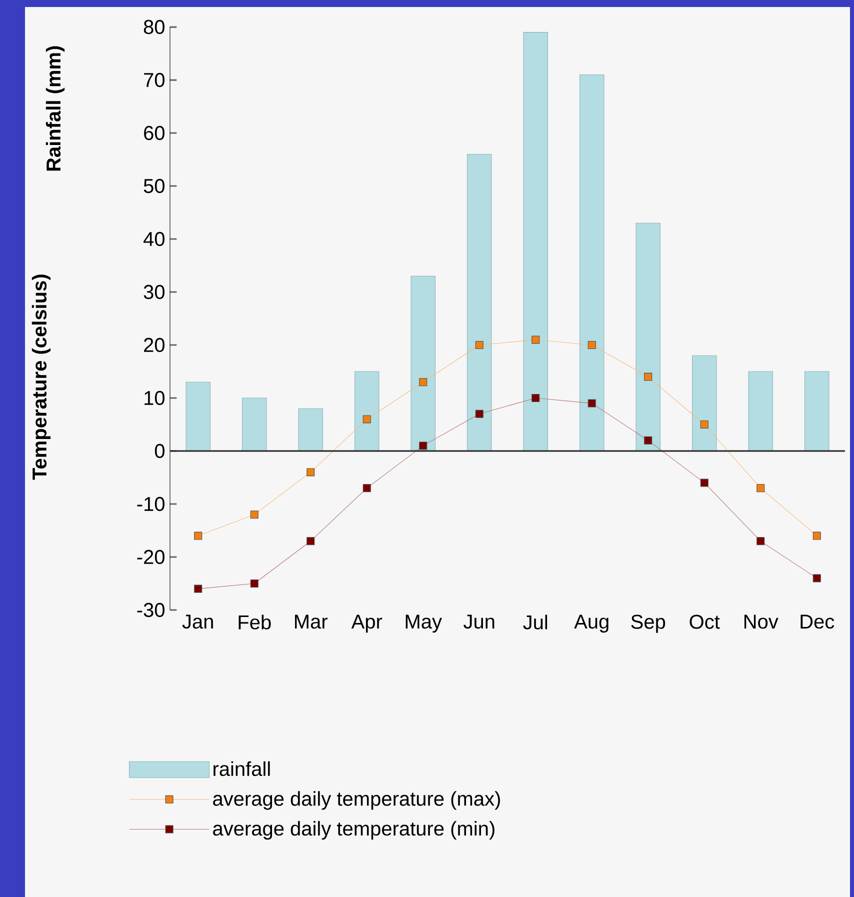 The image size is (854, 897). What do you see at coordinates (366, 623) in the screenshot?
I see `x-tick-label: Apr` at bounding box center [366, 623].